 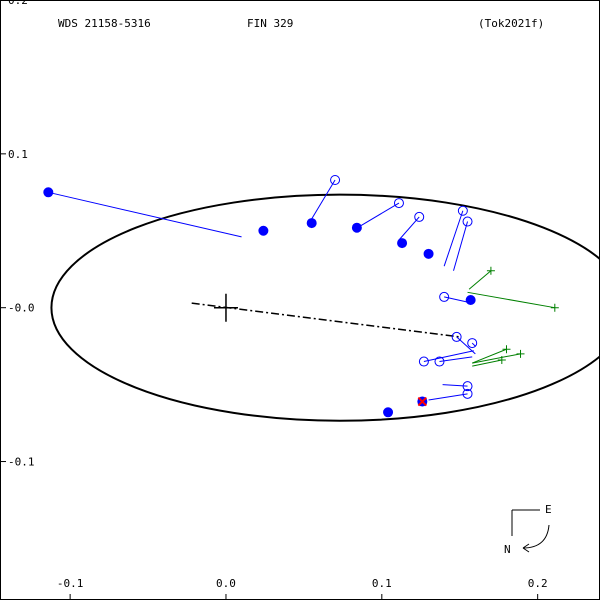 What do you see at coordinates (536, 536) in the screenshot?
I see `compass-rotation-arrow` at bounding box center [536, 536].